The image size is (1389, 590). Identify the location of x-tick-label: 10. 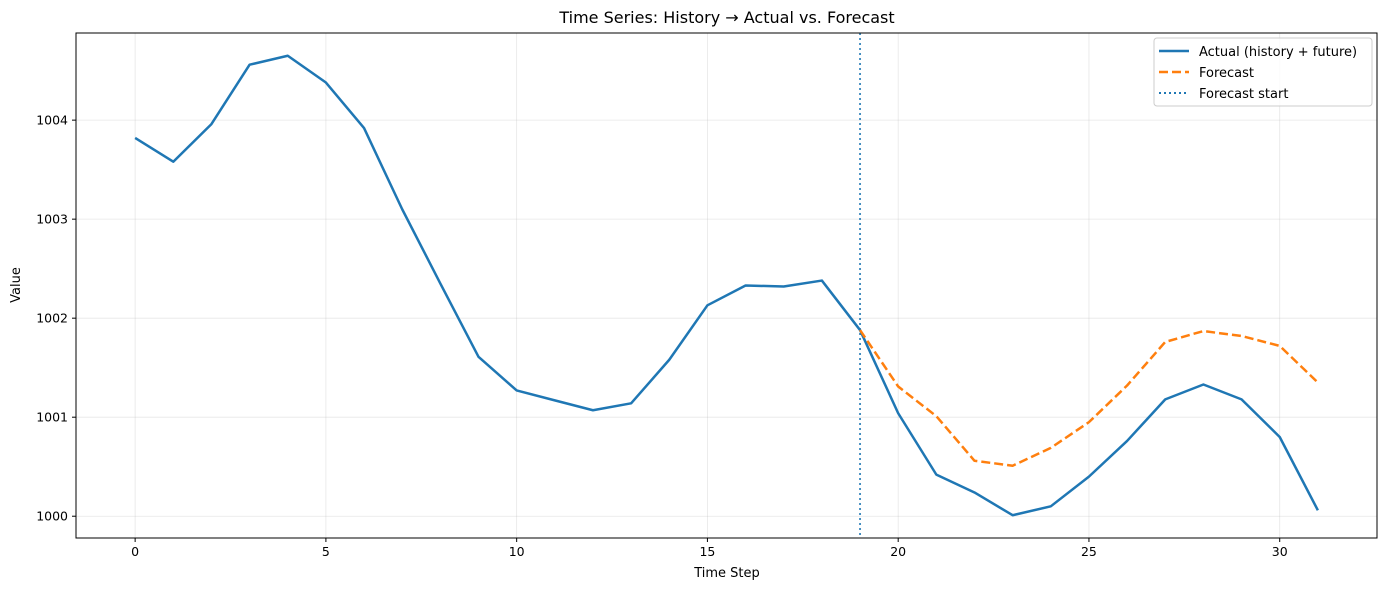
(517, 551).